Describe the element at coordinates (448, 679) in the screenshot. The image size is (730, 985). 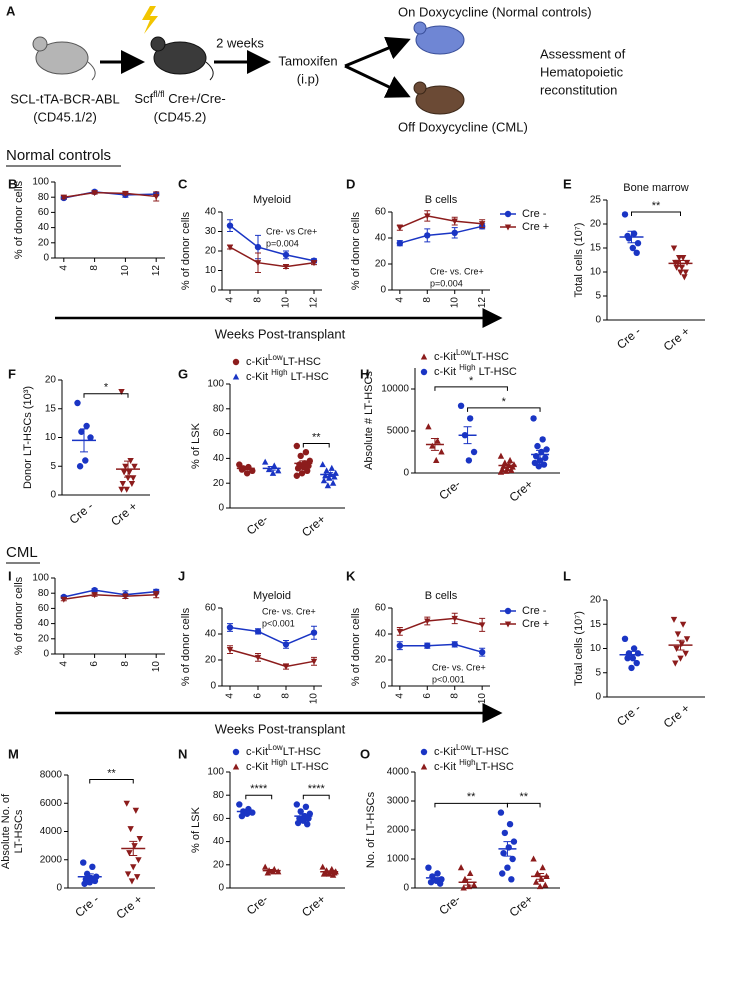
I see `annotation: p<0.001` at that location.